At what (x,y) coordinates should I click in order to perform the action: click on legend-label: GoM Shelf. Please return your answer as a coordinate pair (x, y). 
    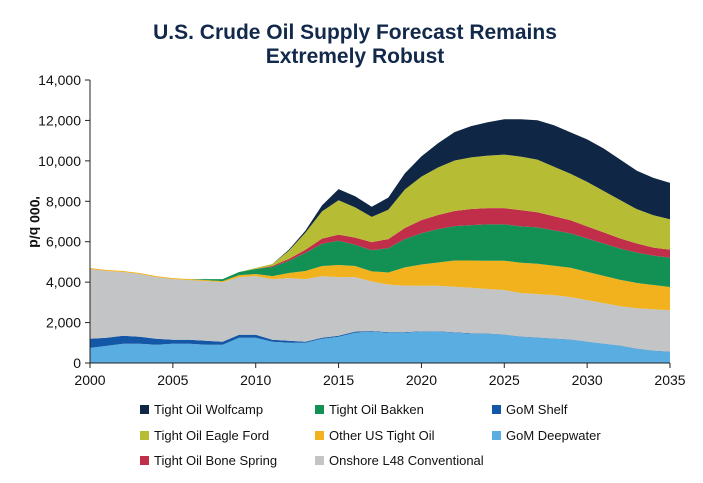
    Looking at the image, I should click on (537, 409).